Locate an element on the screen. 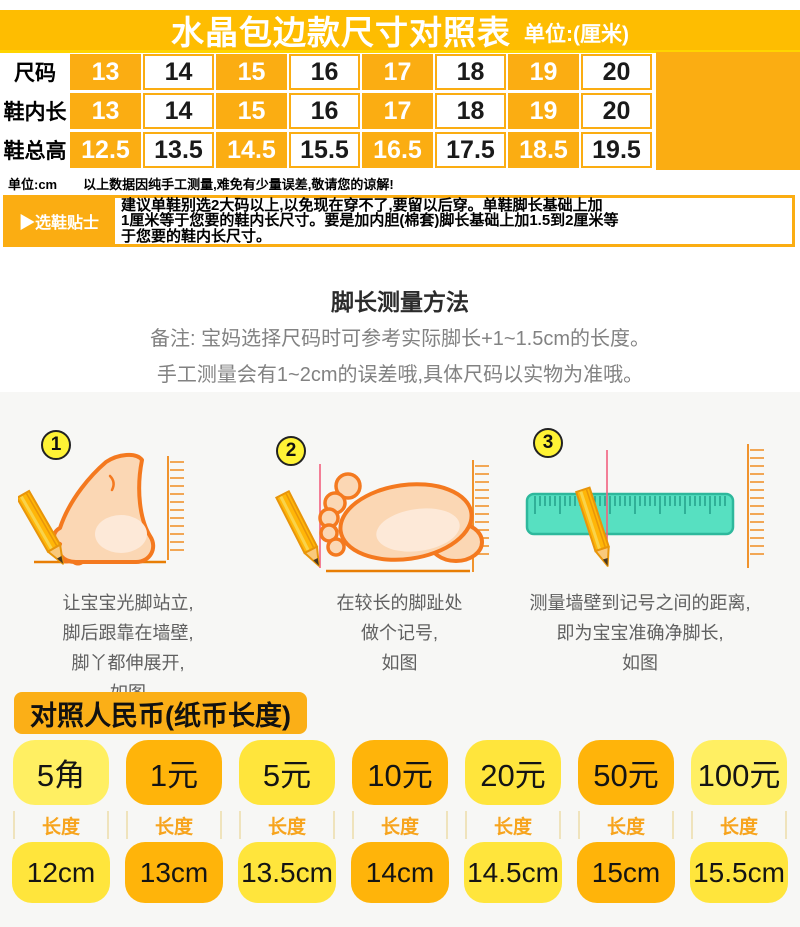 The height and width of the screenshot is (927, 800). inner-length-cell: 20 is located at coordinates (616, 111).